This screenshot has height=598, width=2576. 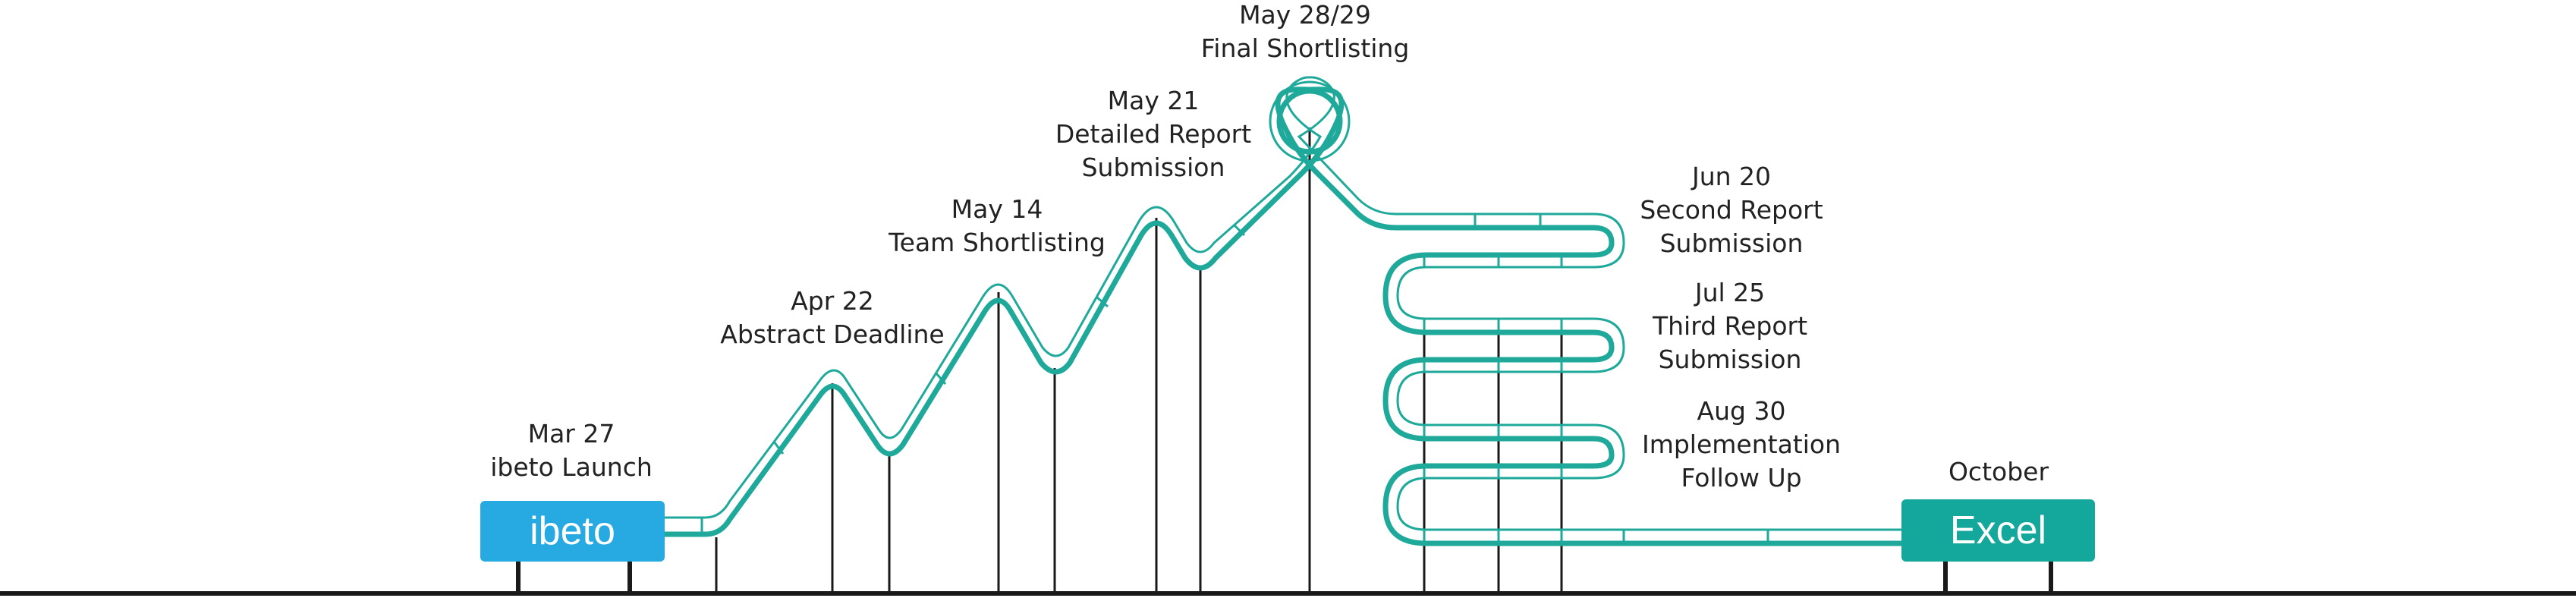 I want to click on end-box-label: Excel, so click(x=1998, y=530).